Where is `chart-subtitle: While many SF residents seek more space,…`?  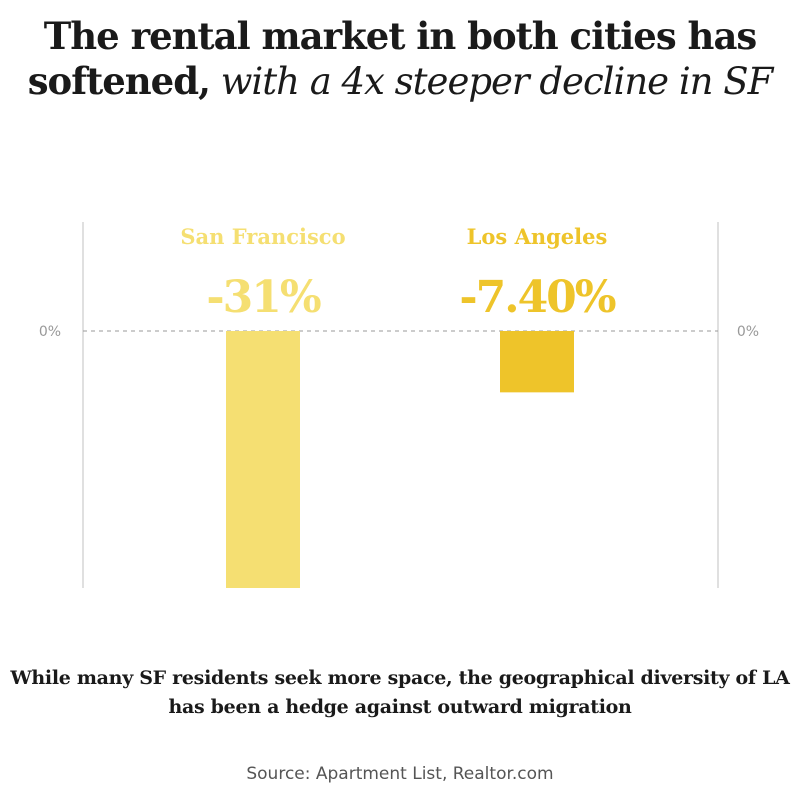
chart-subtitle: While many SF residents seek more space,… is located at coordinates (400, 692).